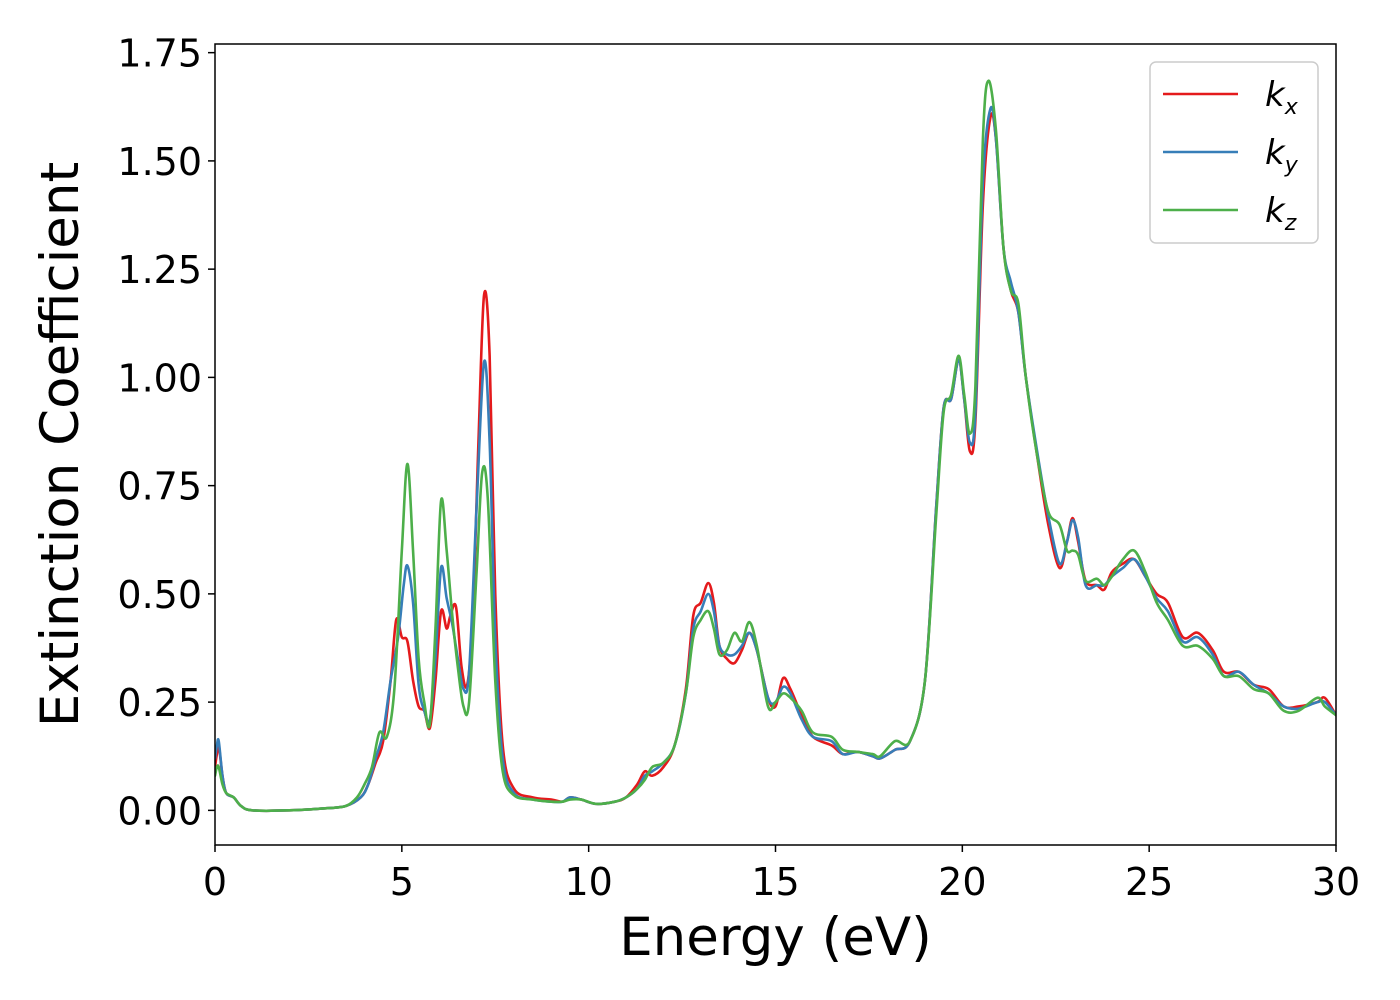  Describe the element at coordinates (1234, 152) in the screenshot. I see `legend: kx ky kz` at that location.